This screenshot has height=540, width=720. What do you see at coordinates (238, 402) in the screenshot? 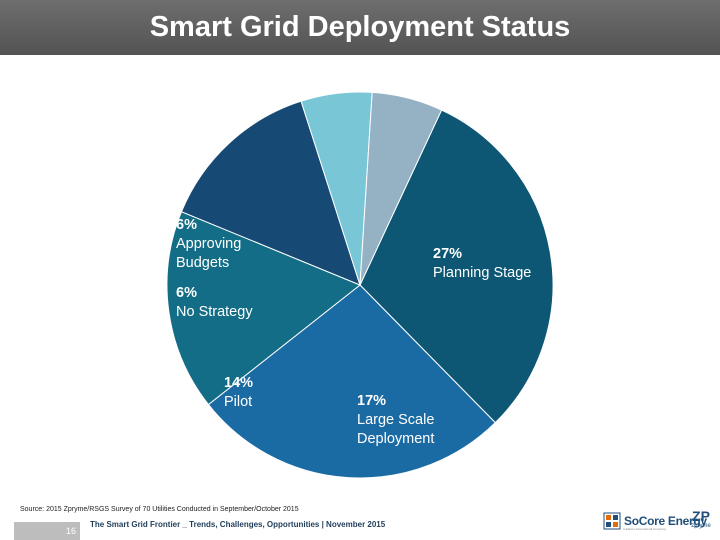
I see `slice-category: Pilot` at bounding box center [238, 402].